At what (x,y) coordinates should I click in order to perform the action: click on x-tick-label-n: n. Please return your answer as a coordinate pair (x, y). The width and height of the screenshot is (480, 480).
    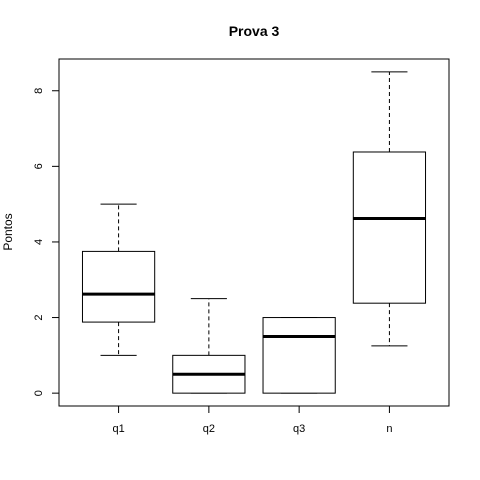
    Looking at the image, I should click on (389, 429).